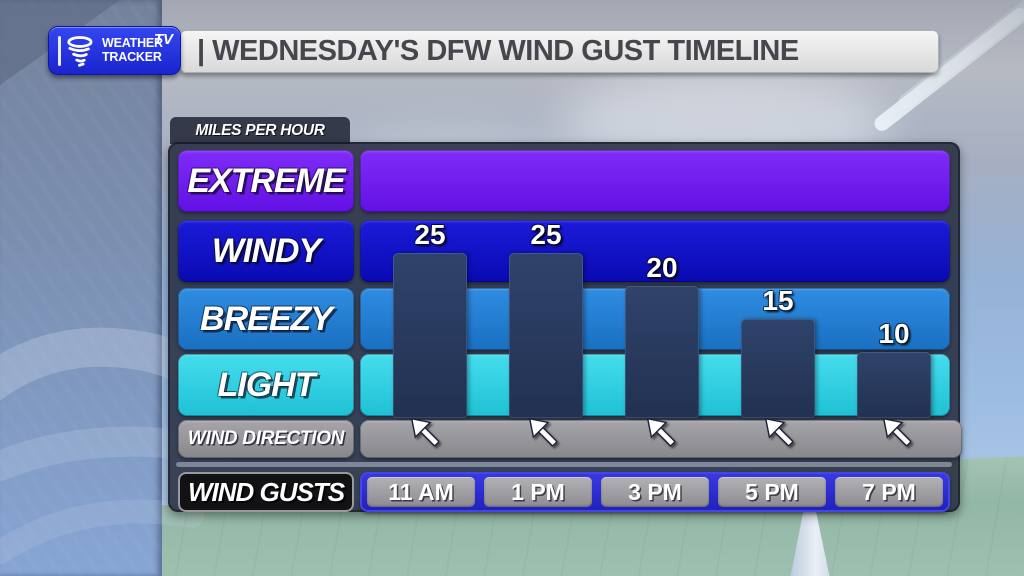 Image resolution: width=1024 pixels, height=576 pixels. Describe the element at coordinates (772, 492) in the screenshot. I see `time-tick: 5 PM` at that location.